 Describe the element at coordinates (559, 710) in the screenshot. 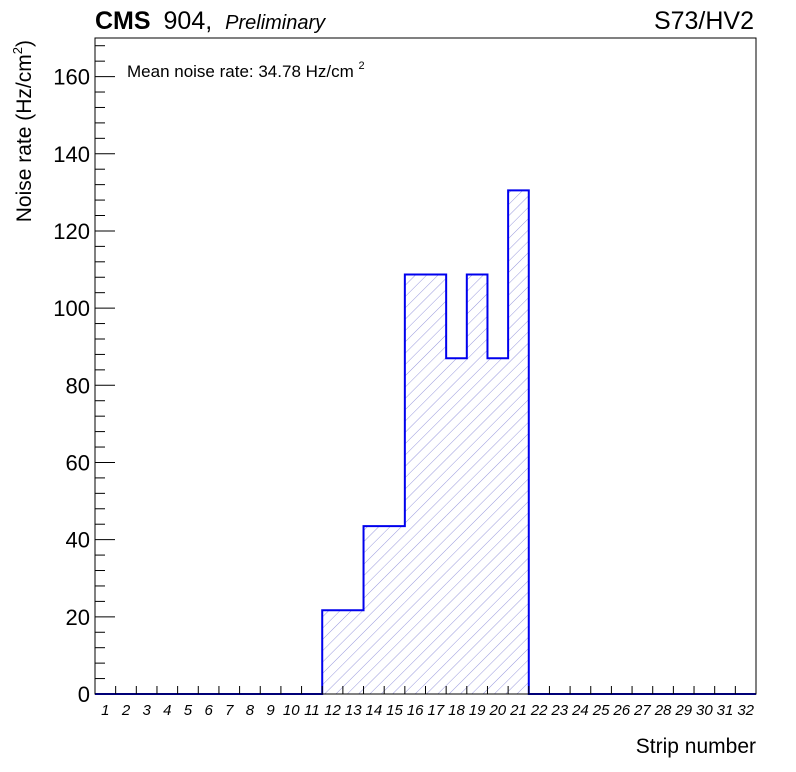

I see `x-tick-label: 23` at that location.